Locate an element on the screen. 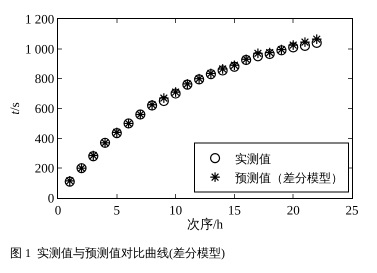  x-tick-label: 10 is located at coordinates (175, 210).